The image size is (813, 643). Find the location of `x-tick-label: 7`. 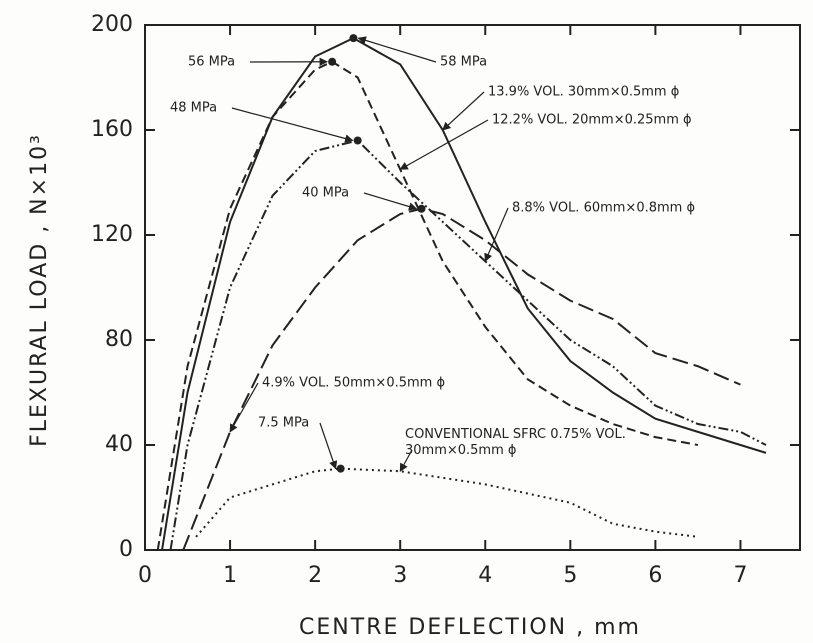

x-tick-label: 7 is located at coordinates (740, 575).